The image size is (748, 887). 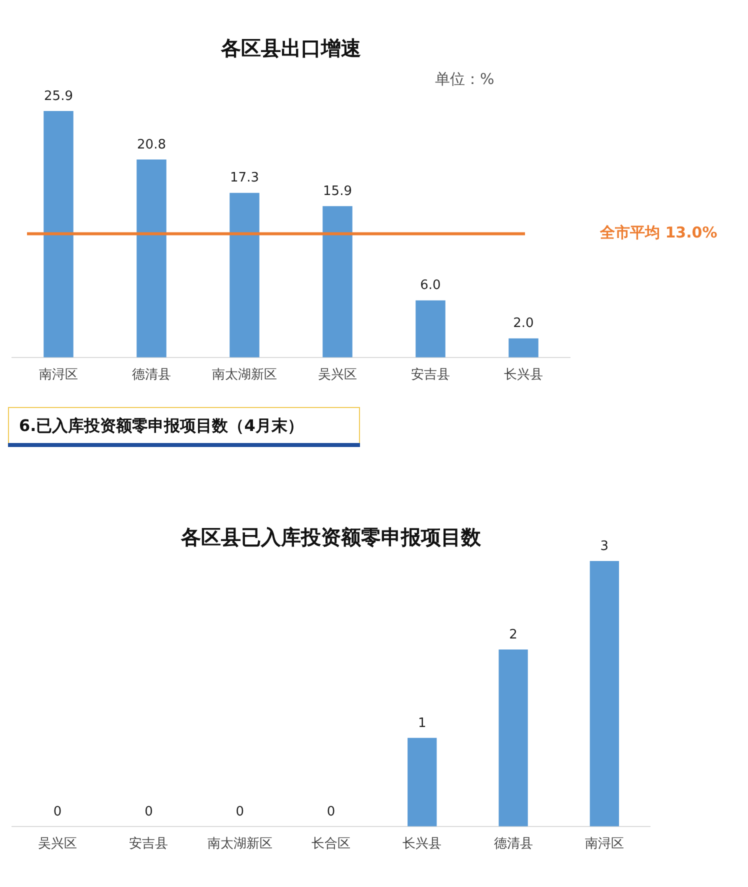 I want to click on data-label: 6.0, so click(x=430, y=286).